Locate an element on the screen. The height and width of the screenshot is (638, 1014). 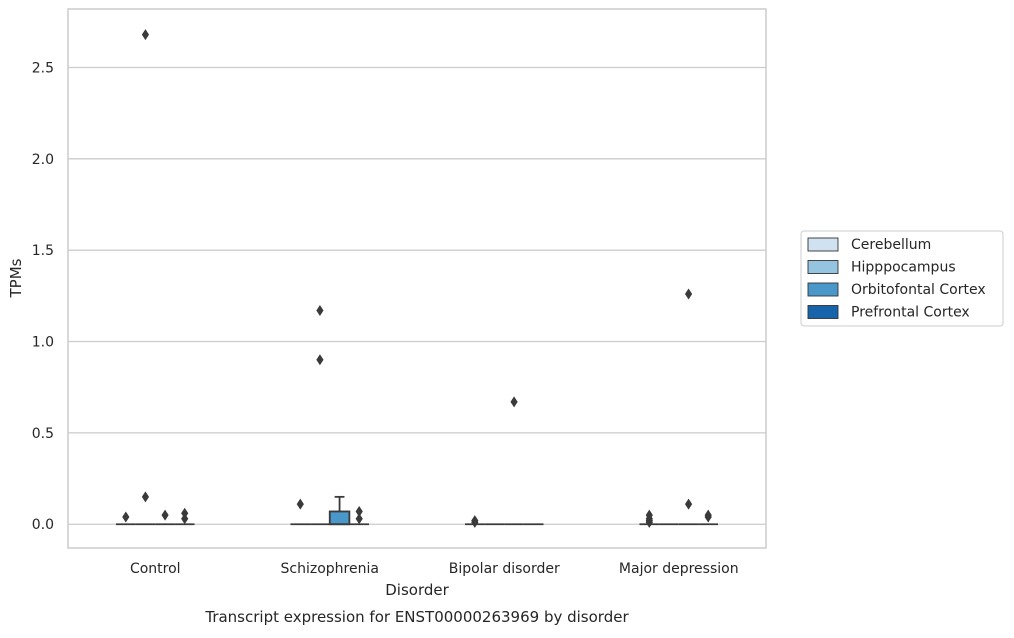
x-tick-label: Bipolar disorder is located at coordinates (504, 569).